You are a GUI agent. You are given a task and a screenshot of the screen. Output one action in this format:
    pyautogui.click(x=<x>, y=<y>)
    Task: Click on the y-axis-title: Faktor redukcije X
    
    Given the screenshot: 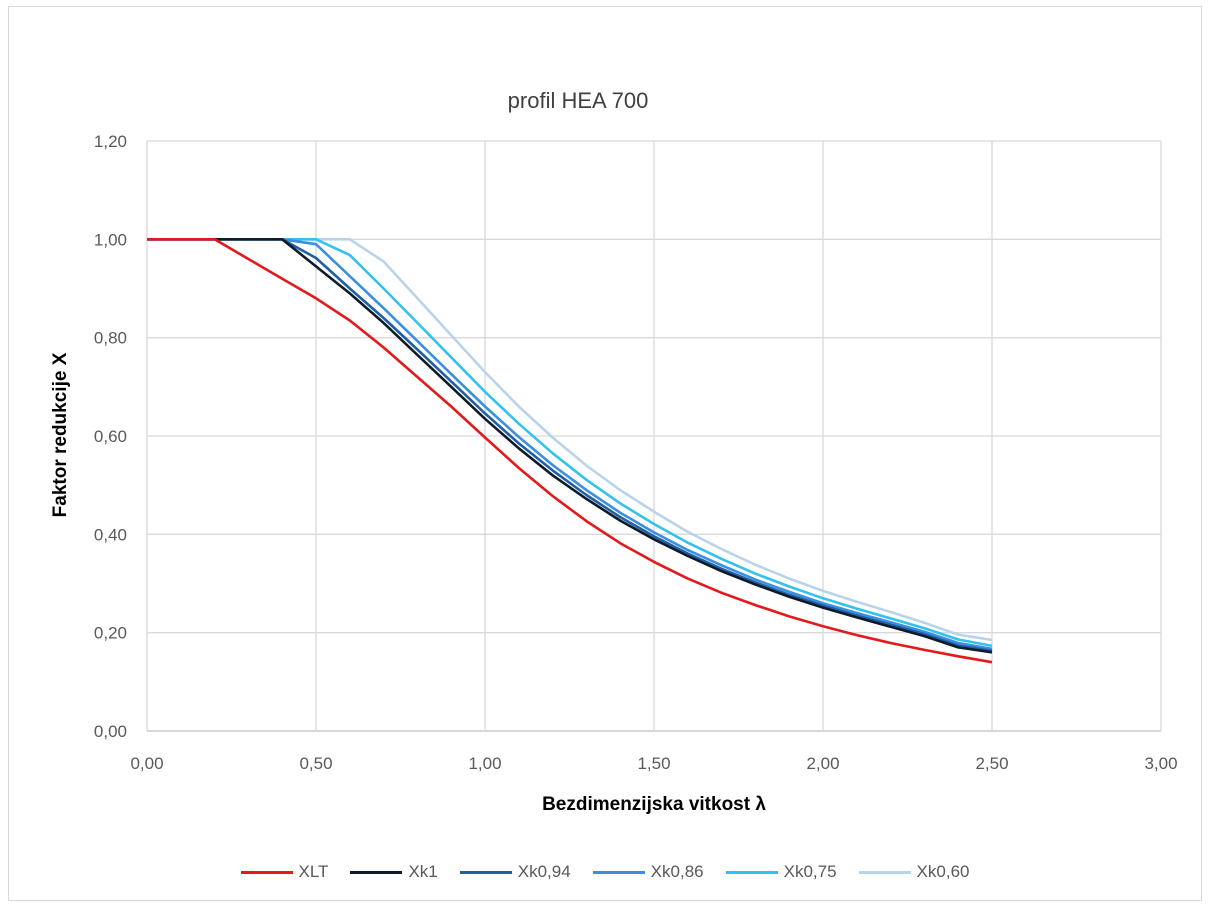 What is the action you would take?
    pyautogui.click(x=60, y=434)
    